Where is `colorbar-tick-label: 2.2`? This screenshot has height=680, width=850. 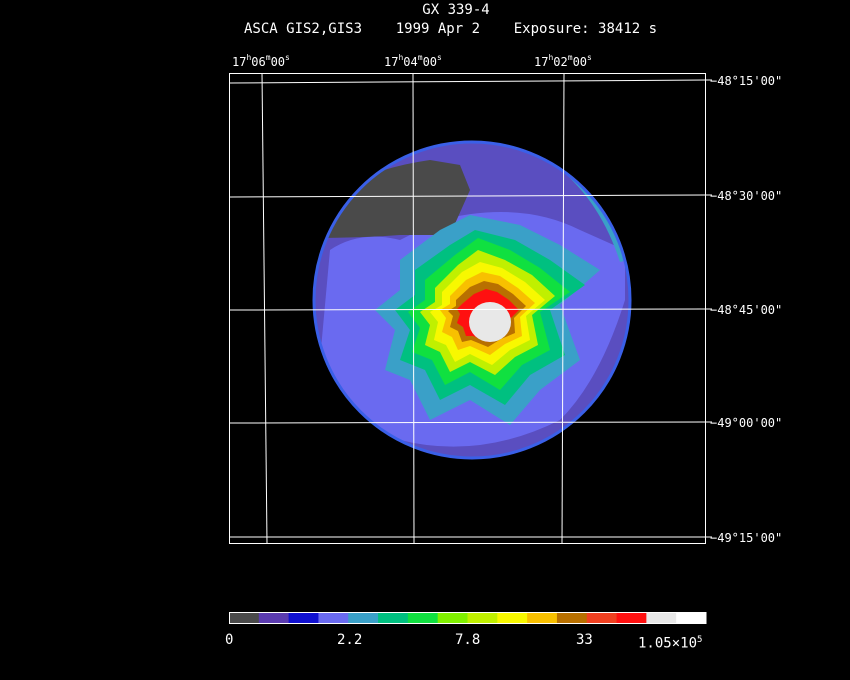 colorbar-tick-label: 2.2 is located at coordinates (350, 640).